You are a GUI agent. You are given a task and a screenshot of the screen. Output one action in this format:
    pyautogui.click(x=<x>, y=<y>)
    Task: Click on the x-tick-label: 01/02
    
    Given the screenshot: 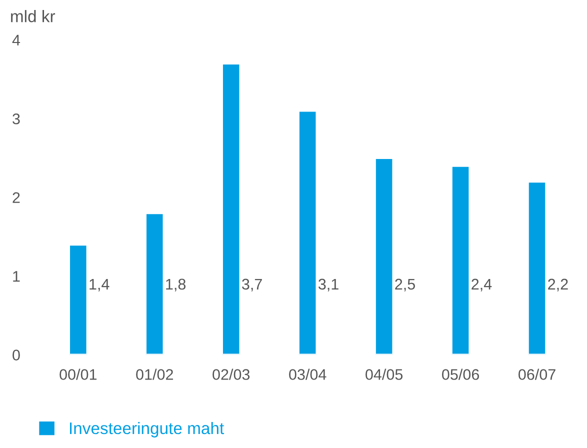 What is the action you would take?
    pyautogui.click(x=154, y=374)
    